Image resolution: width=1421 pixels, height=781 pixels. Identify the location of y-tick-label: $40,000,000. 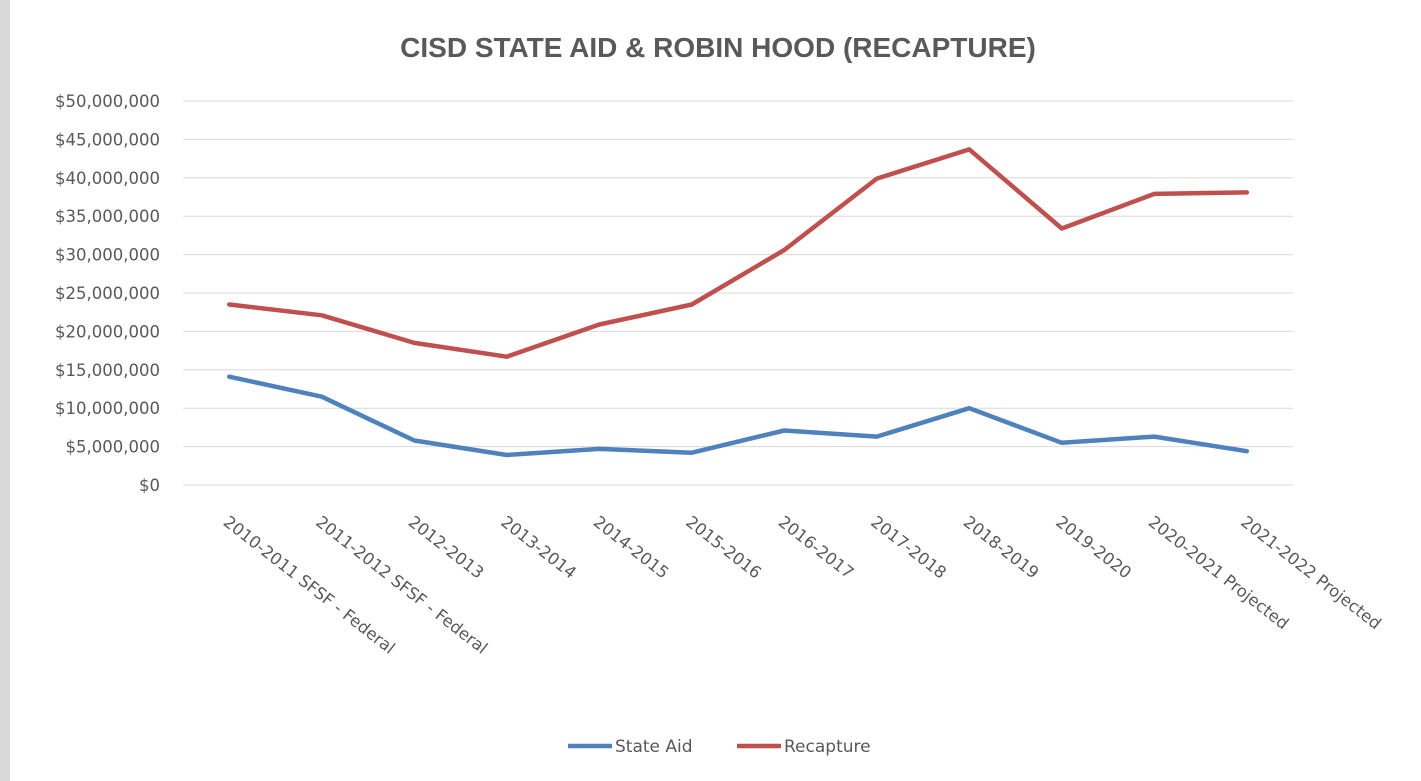
(107, 178).